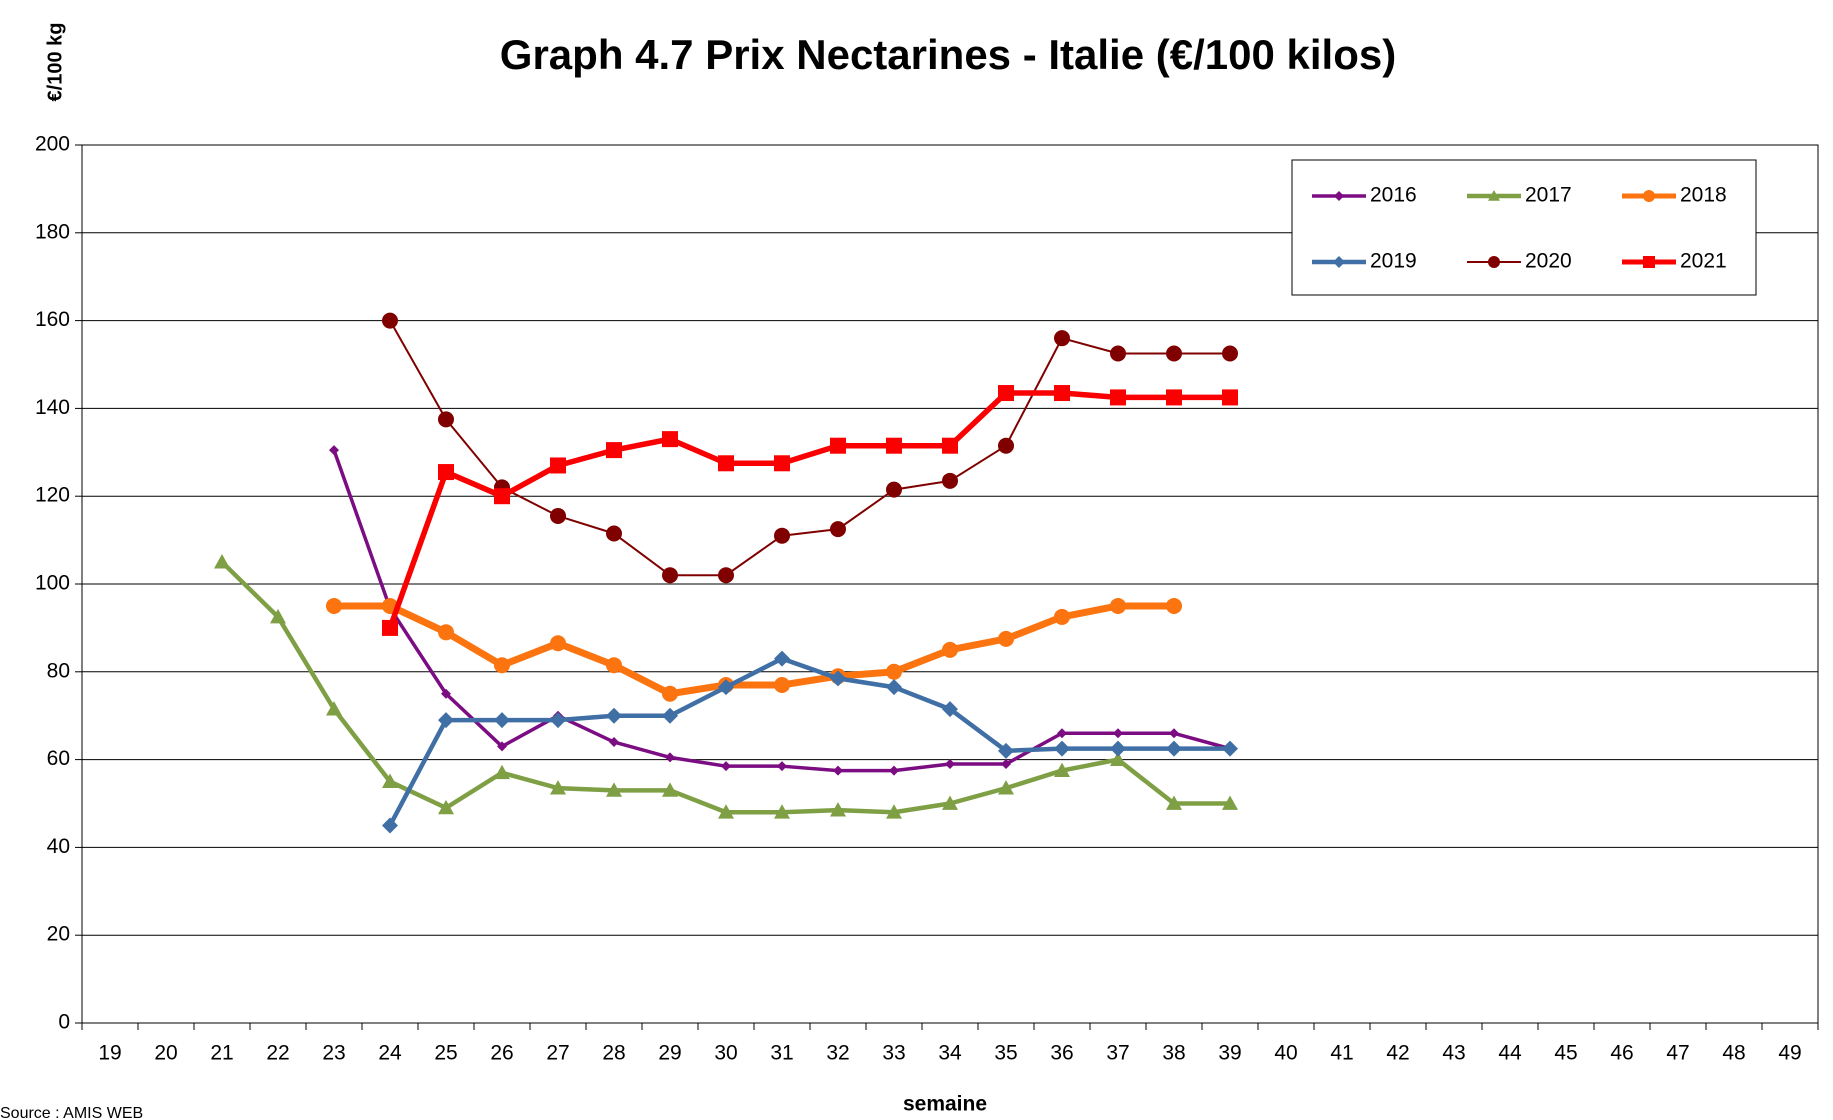 The image size is (1833, 1120). What do you see at coordinates (109, 1053) in the screenshot?
I see `x-tick-label: 19` at bounding box center [109, 1053].